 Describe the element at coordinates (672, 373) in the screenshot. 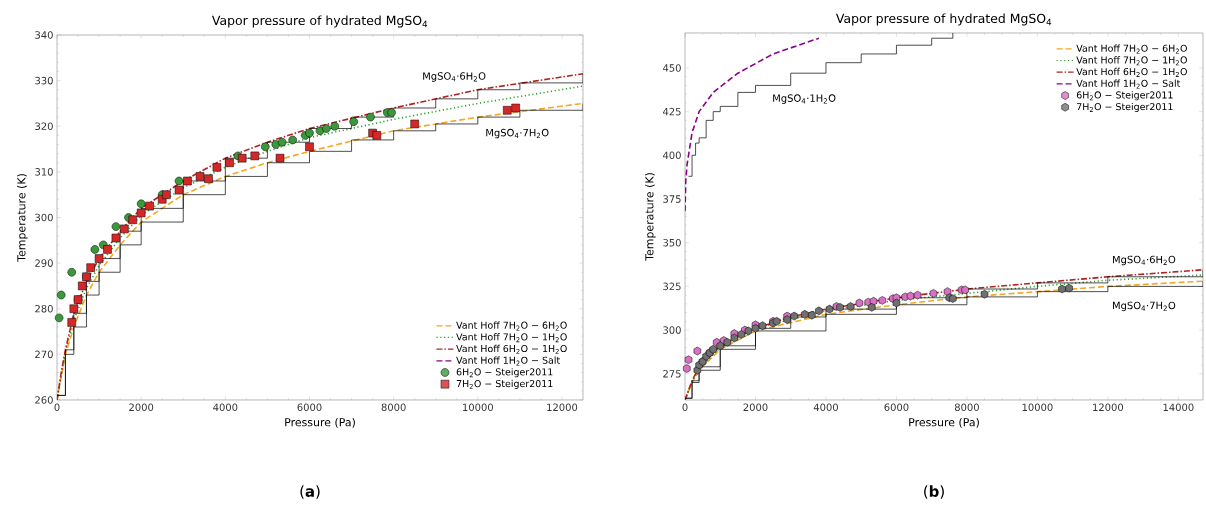

I see `y-tick-label: 275` at that location.